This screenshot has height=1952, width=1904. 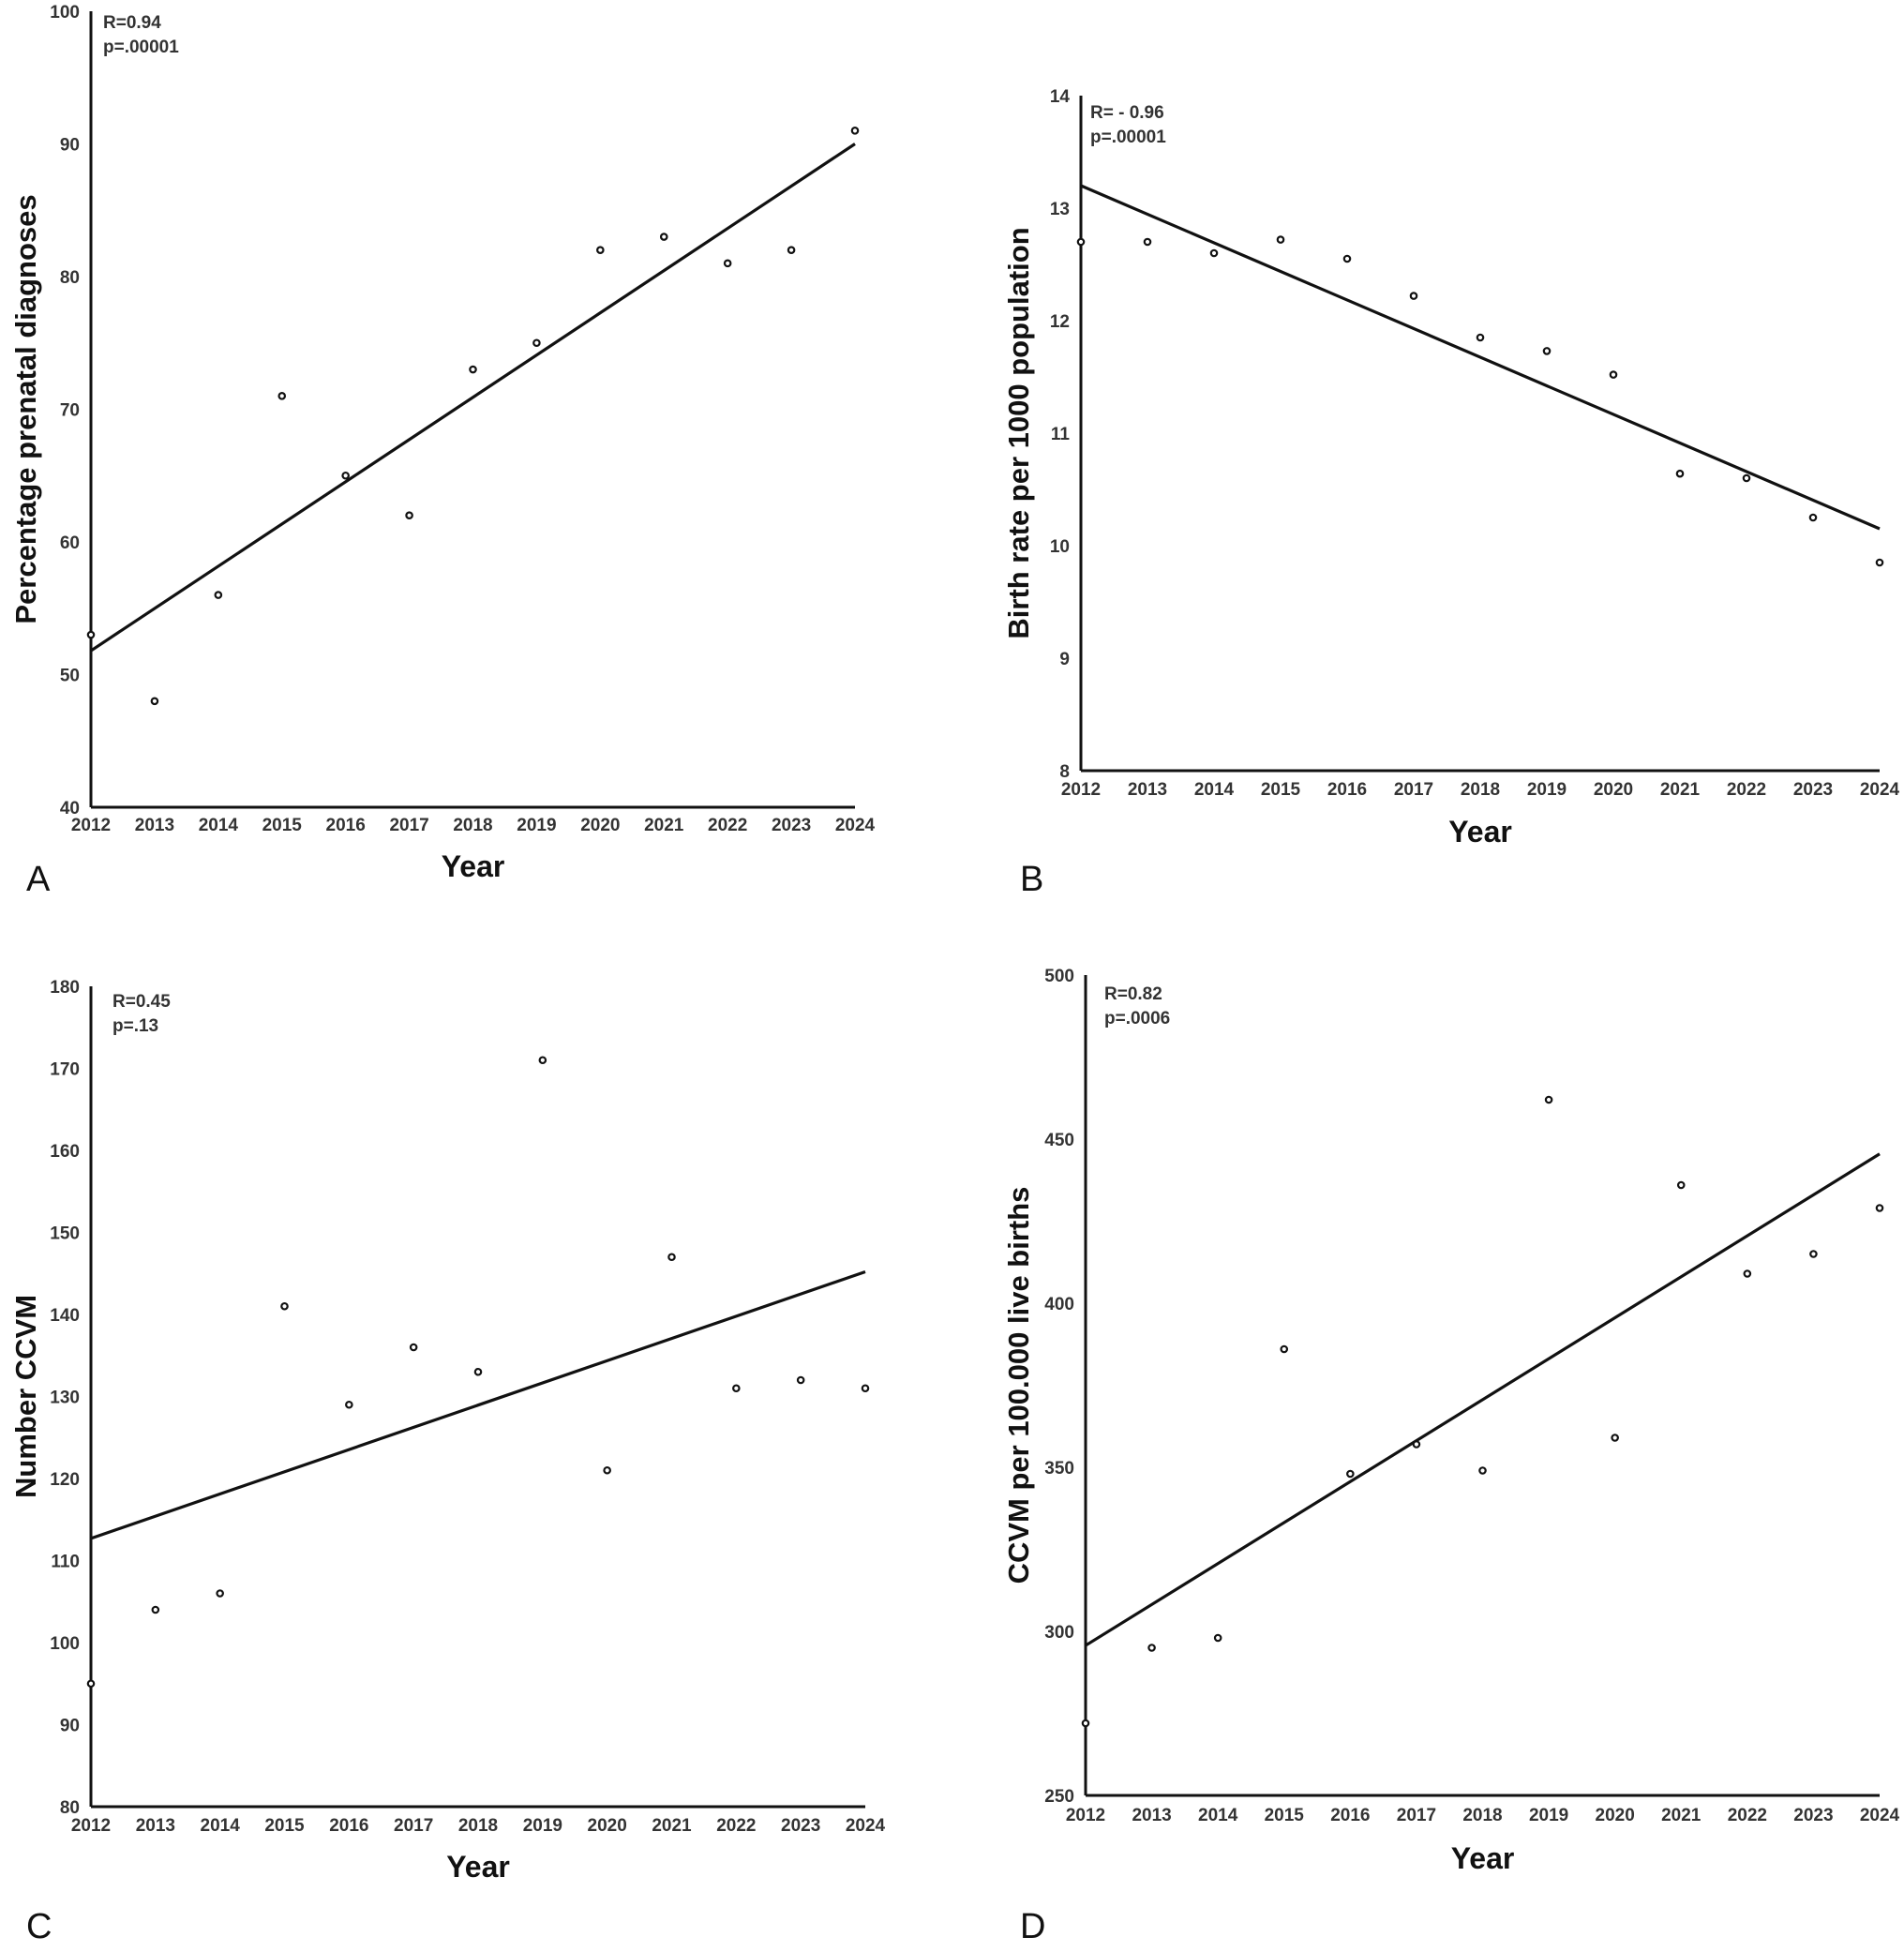 I want to click on stat-annotation: R= - 0.96, so click(x=1127, y=113).